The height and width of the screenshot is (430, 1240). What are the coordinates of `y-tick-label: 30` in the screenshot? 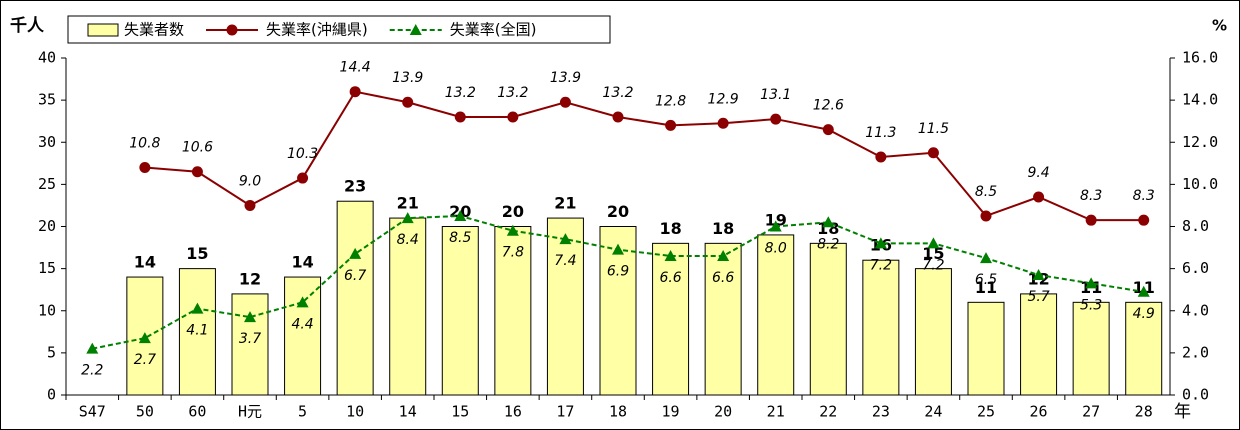 It's located at (47, 142).